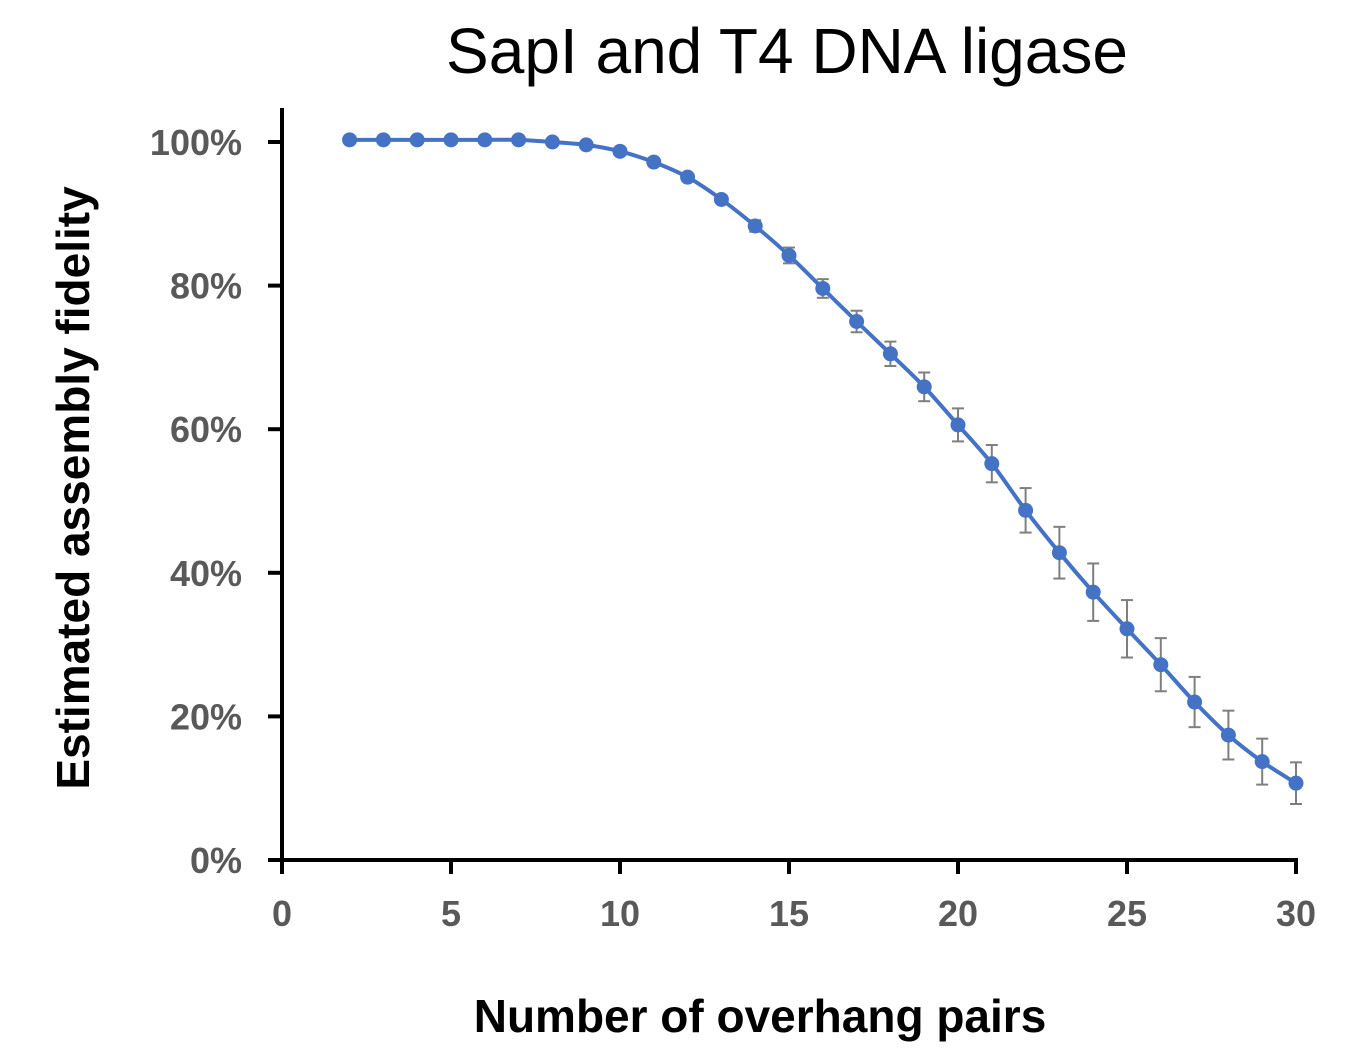  Describe the element at coordinates (958, 913) in the screenshot. I see `x-tick-label: 20` at that location.